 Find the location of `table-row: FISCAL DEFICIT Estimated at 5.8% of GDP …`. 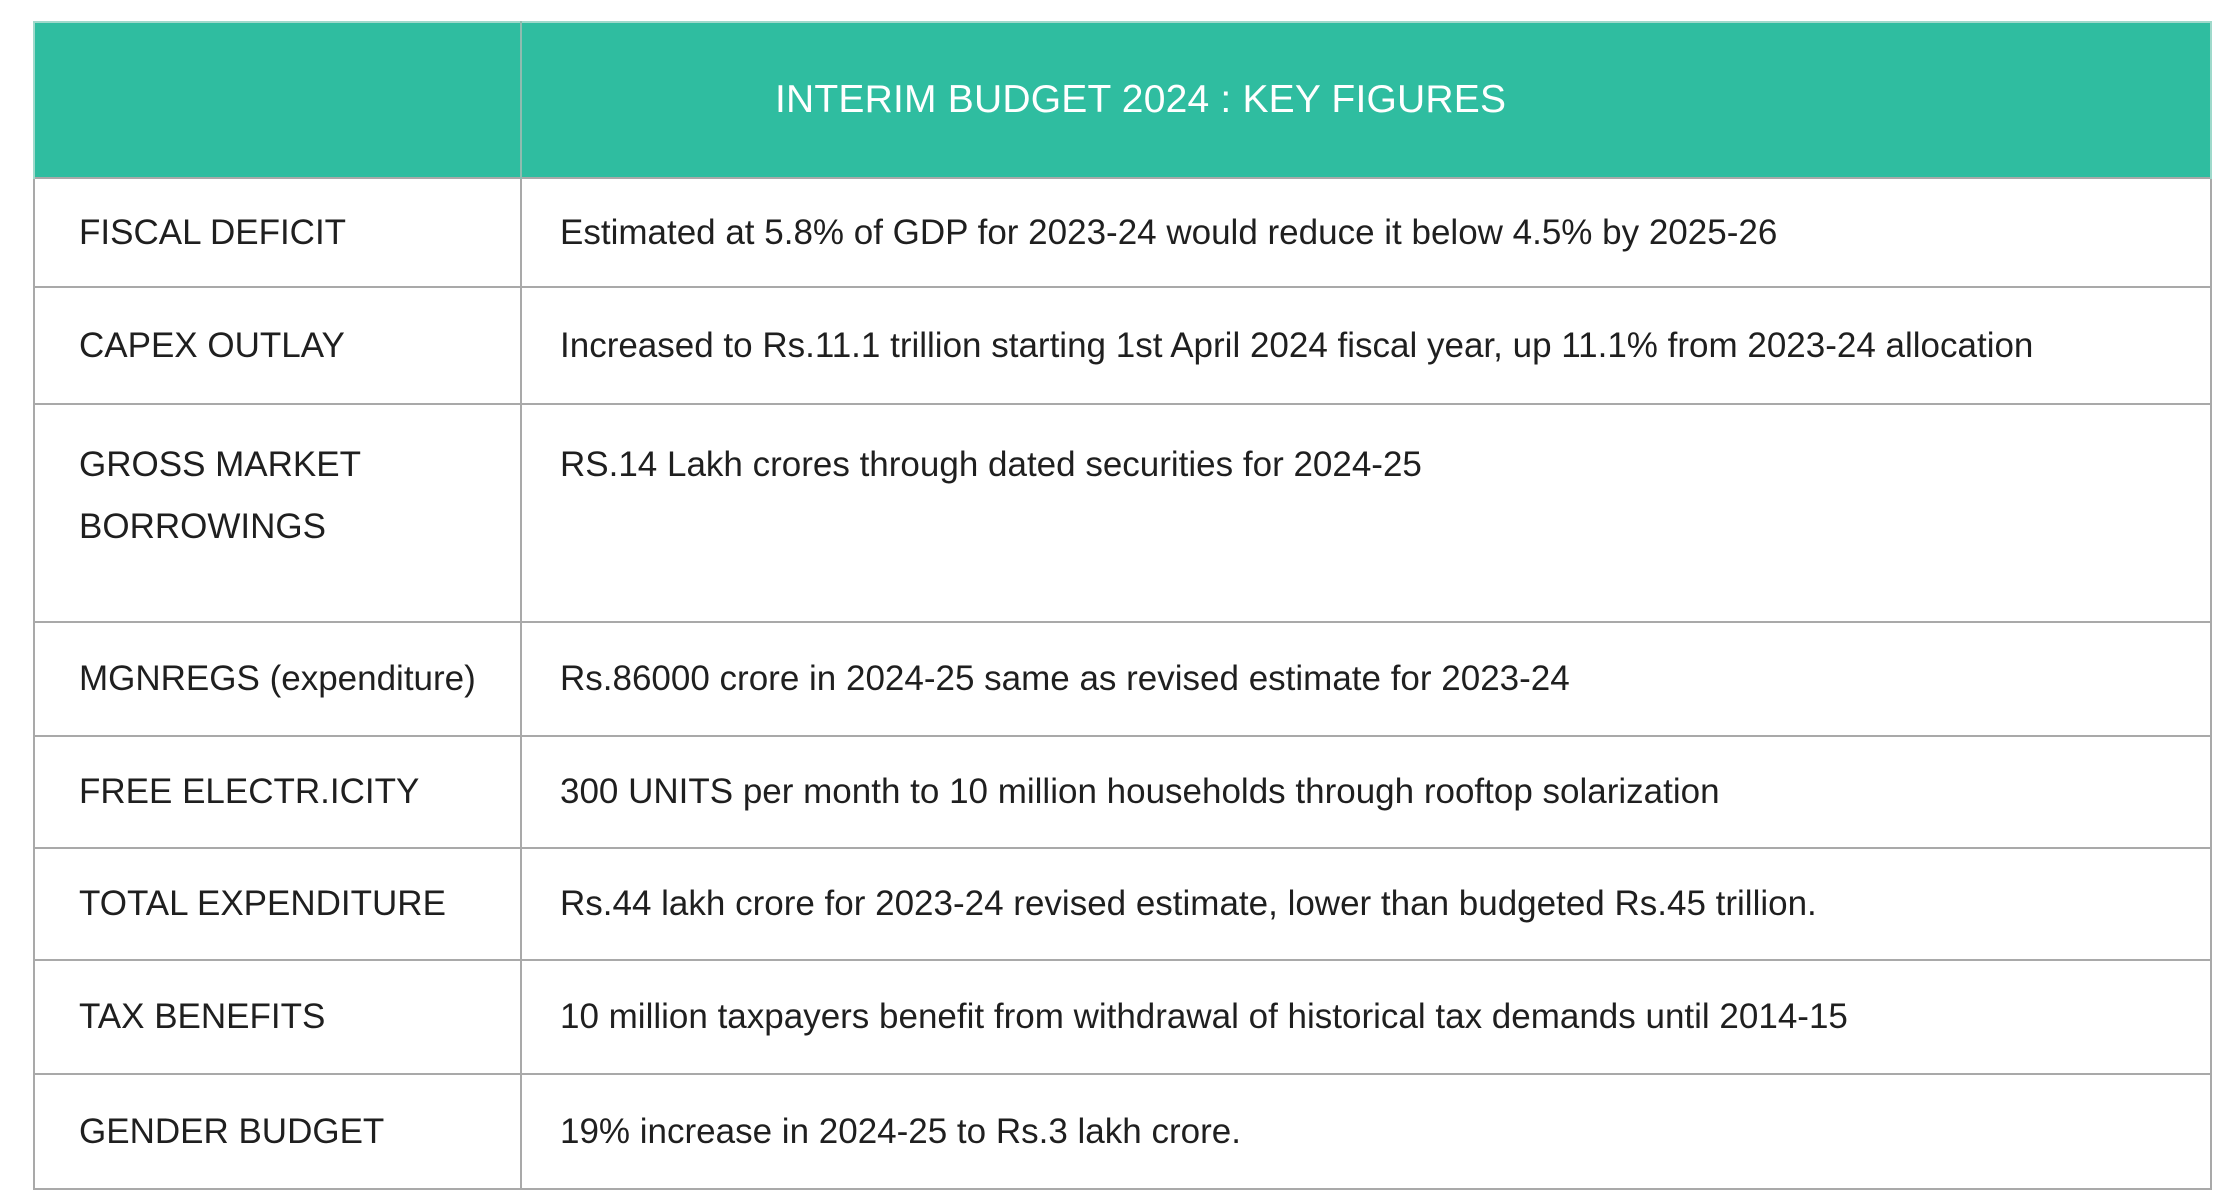

table-row: FISCAL DEFICIT Estimated at 5.8% of GDP … is located at coordinates (1122, 232).